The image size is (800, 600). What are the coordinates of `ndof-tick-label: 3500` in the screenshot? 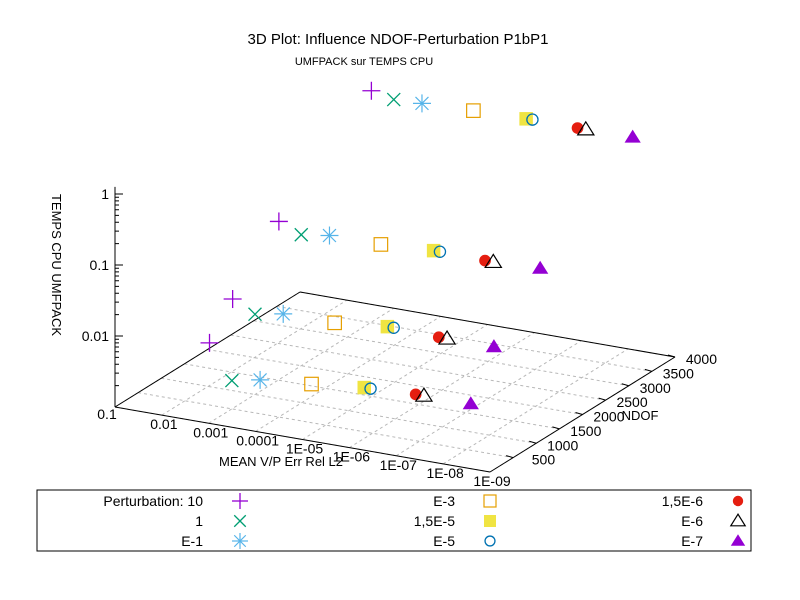 It's located at (678, 373).